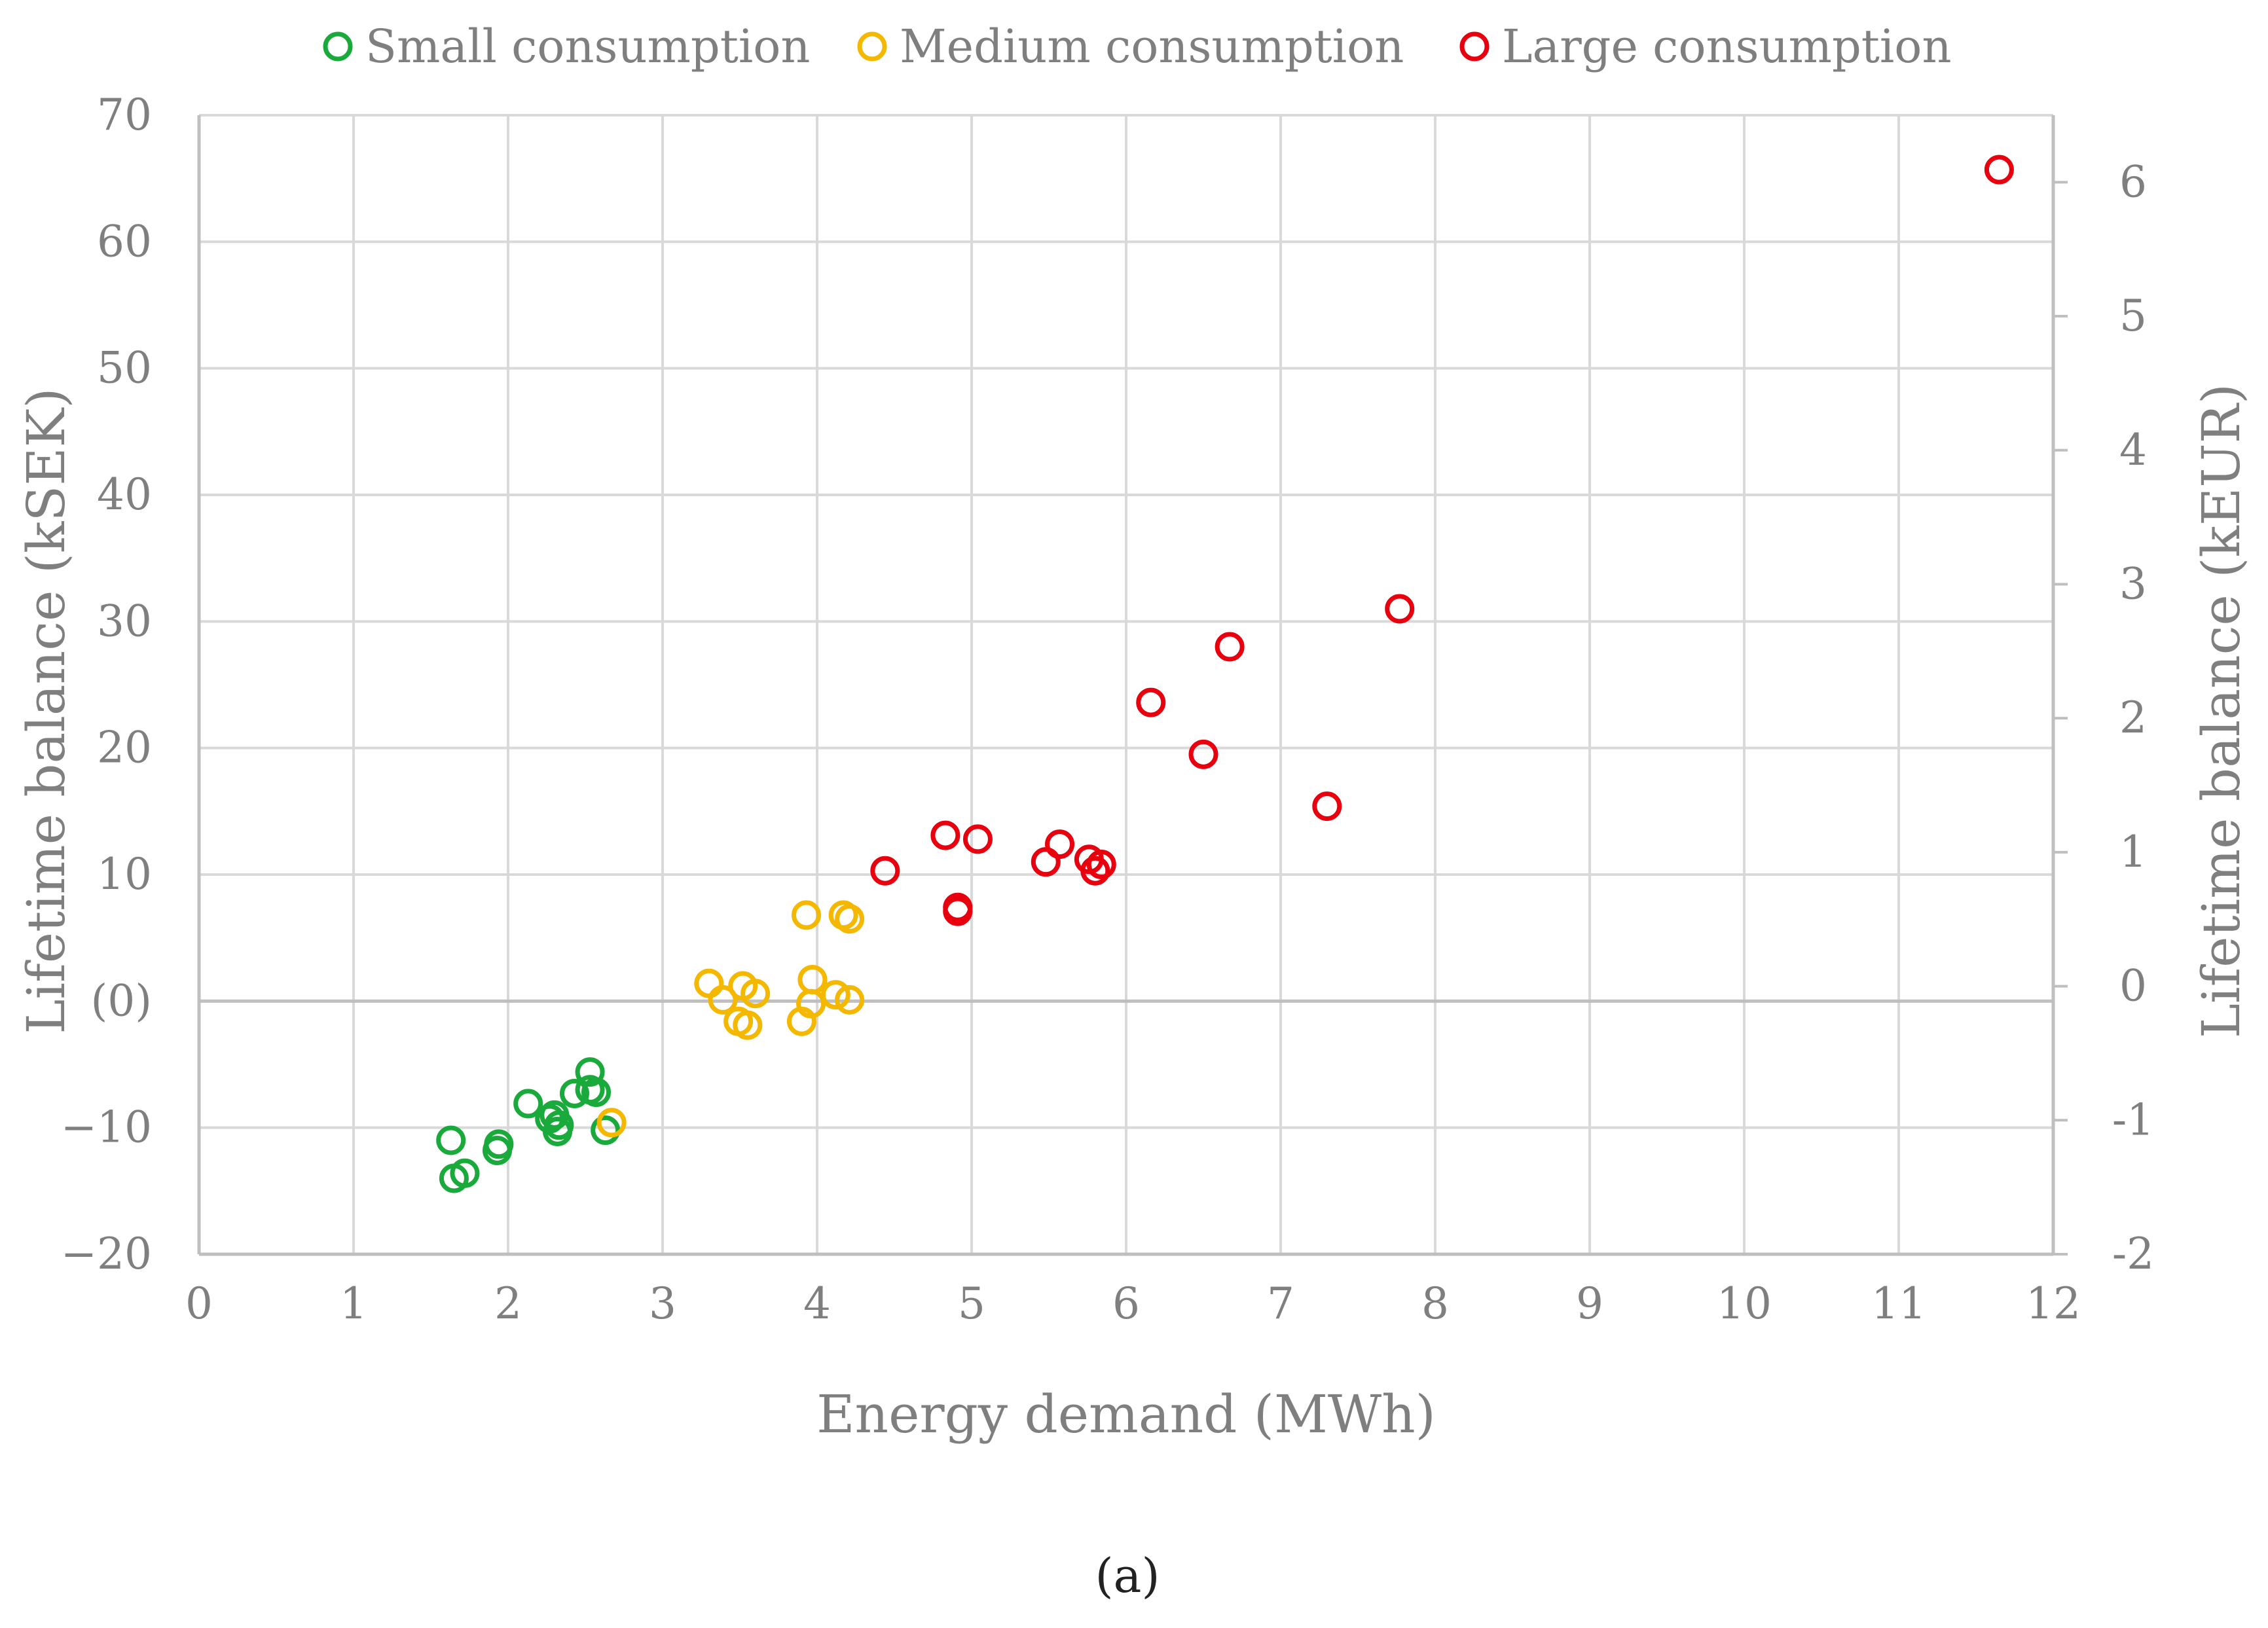 This screenshot has height=1628, width=2268. Describe the element at coordinates (125, 494) in the screenshot. I see `y-tick-label: 40` at that location.